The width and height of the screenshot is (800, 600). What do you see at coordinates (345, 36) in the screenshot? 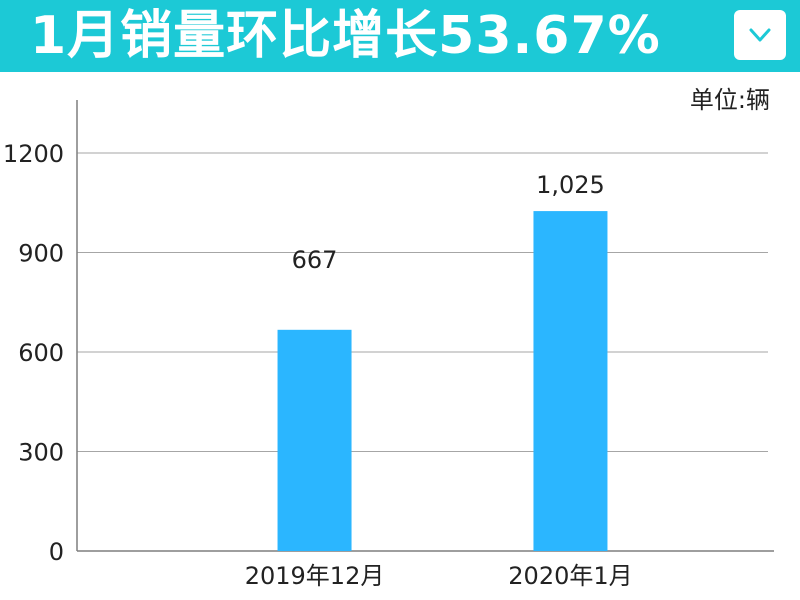
I see `page-title: 1月销量环比增长53.67%` at bounding box center [345, 36].